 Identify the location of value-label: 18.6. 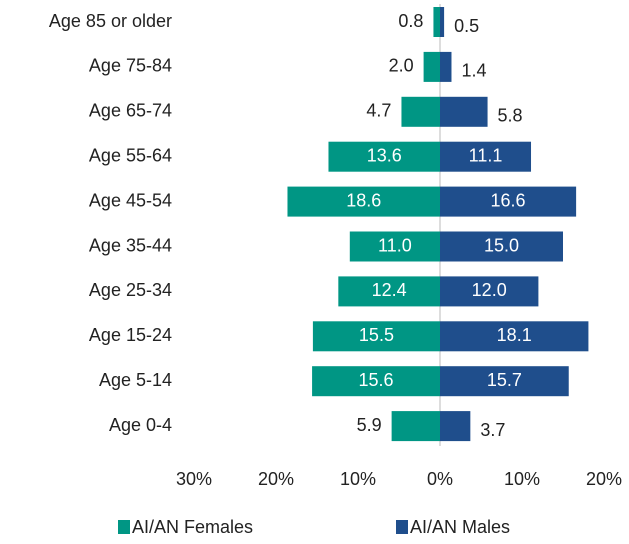
(363, 200).